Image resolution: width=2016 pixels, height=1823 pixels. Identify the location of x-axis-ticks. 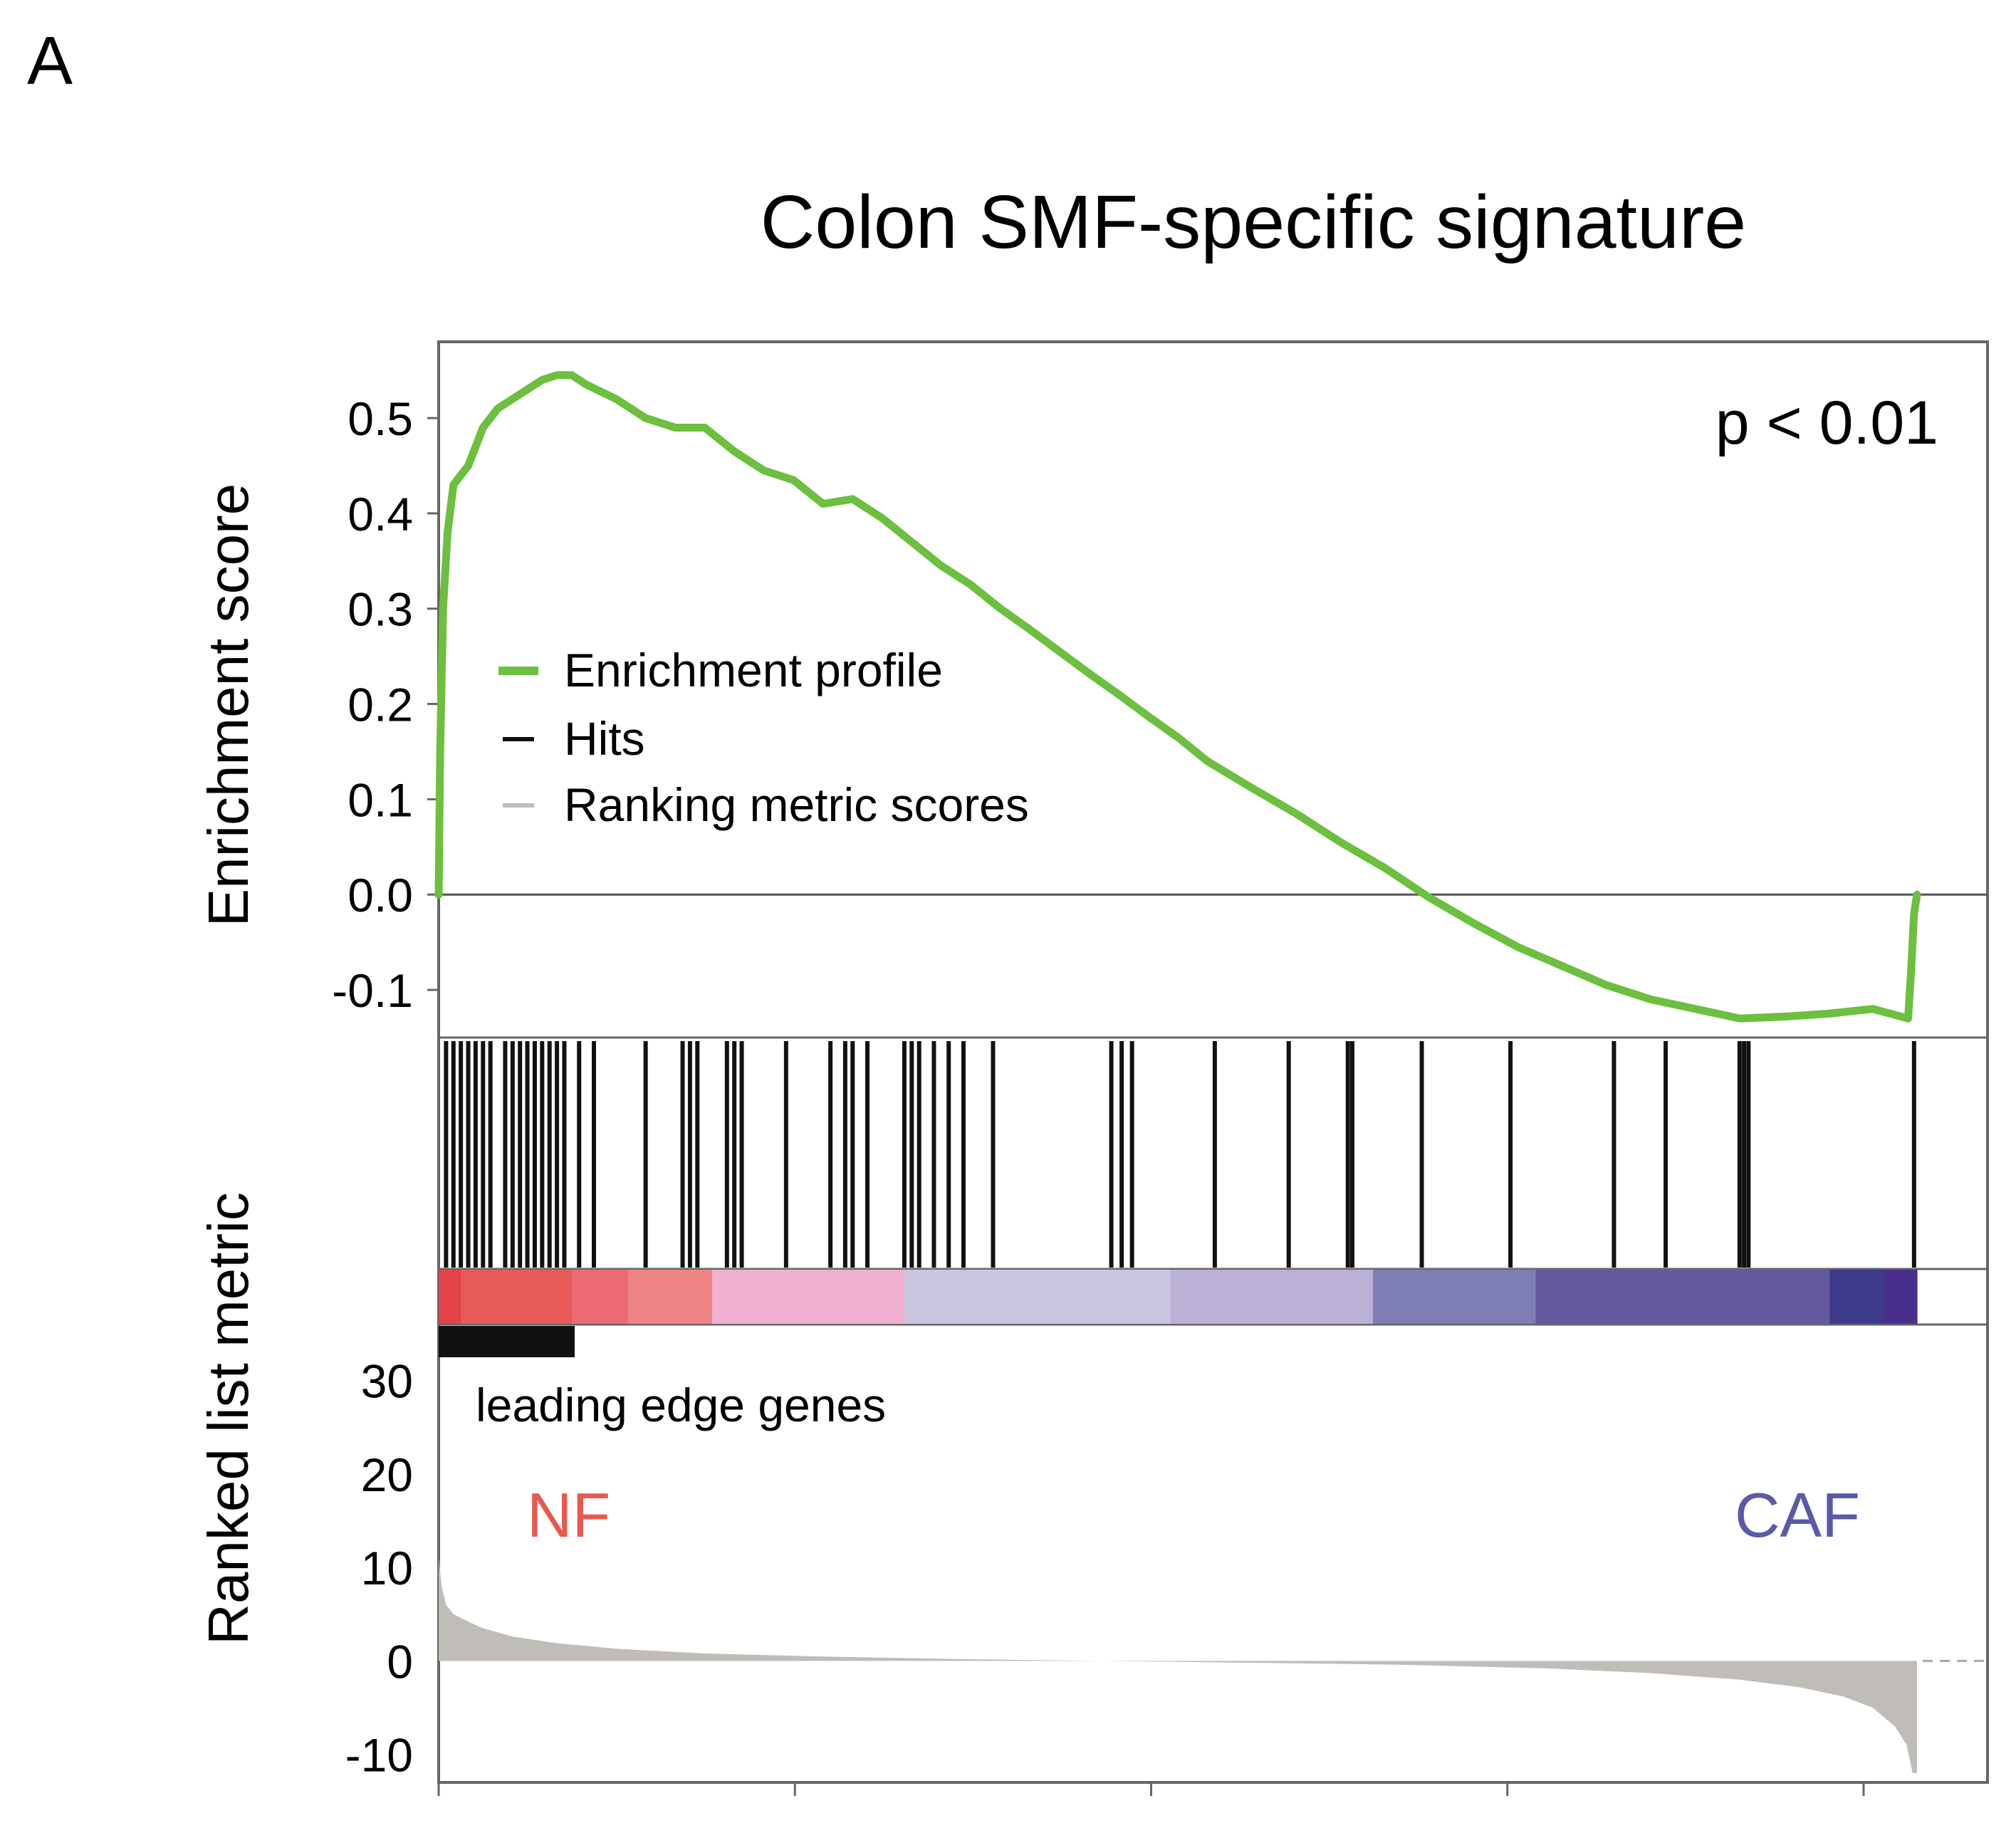
(1151, 1789).